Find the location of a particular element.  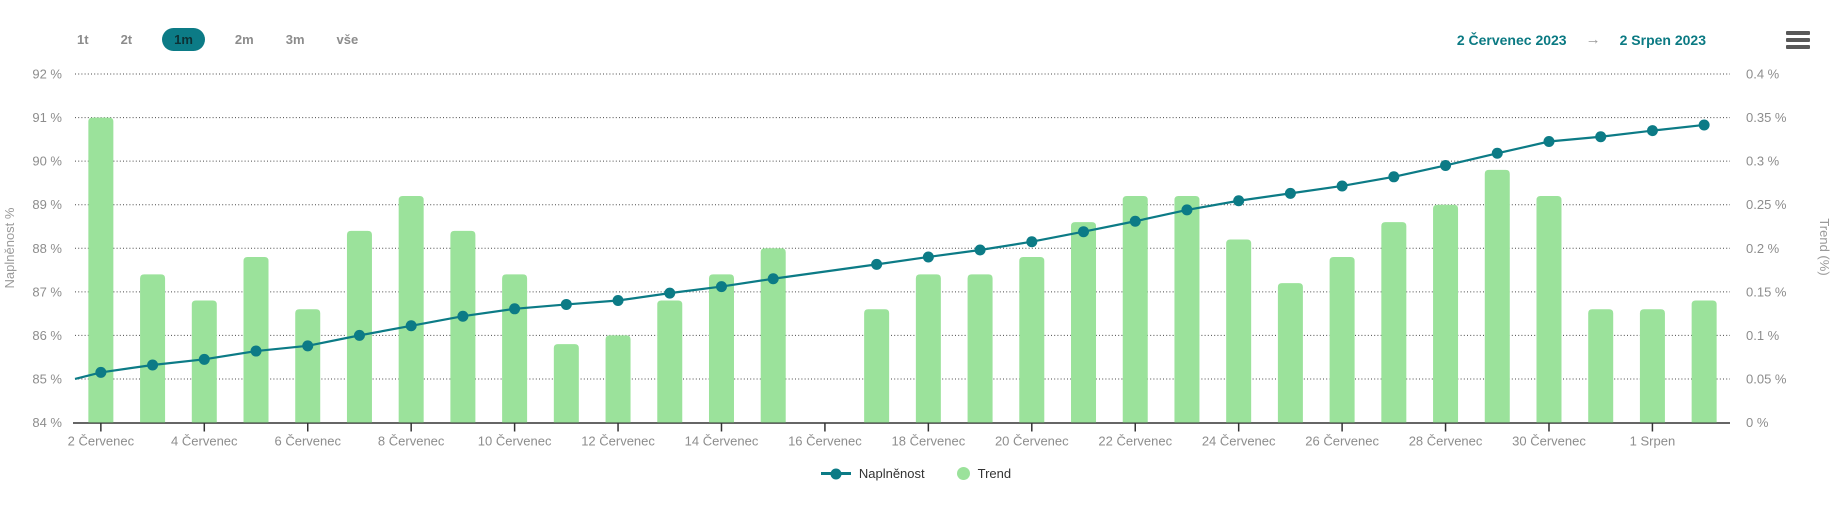

point-30-cervenec is located at coordinates (1549, 142).